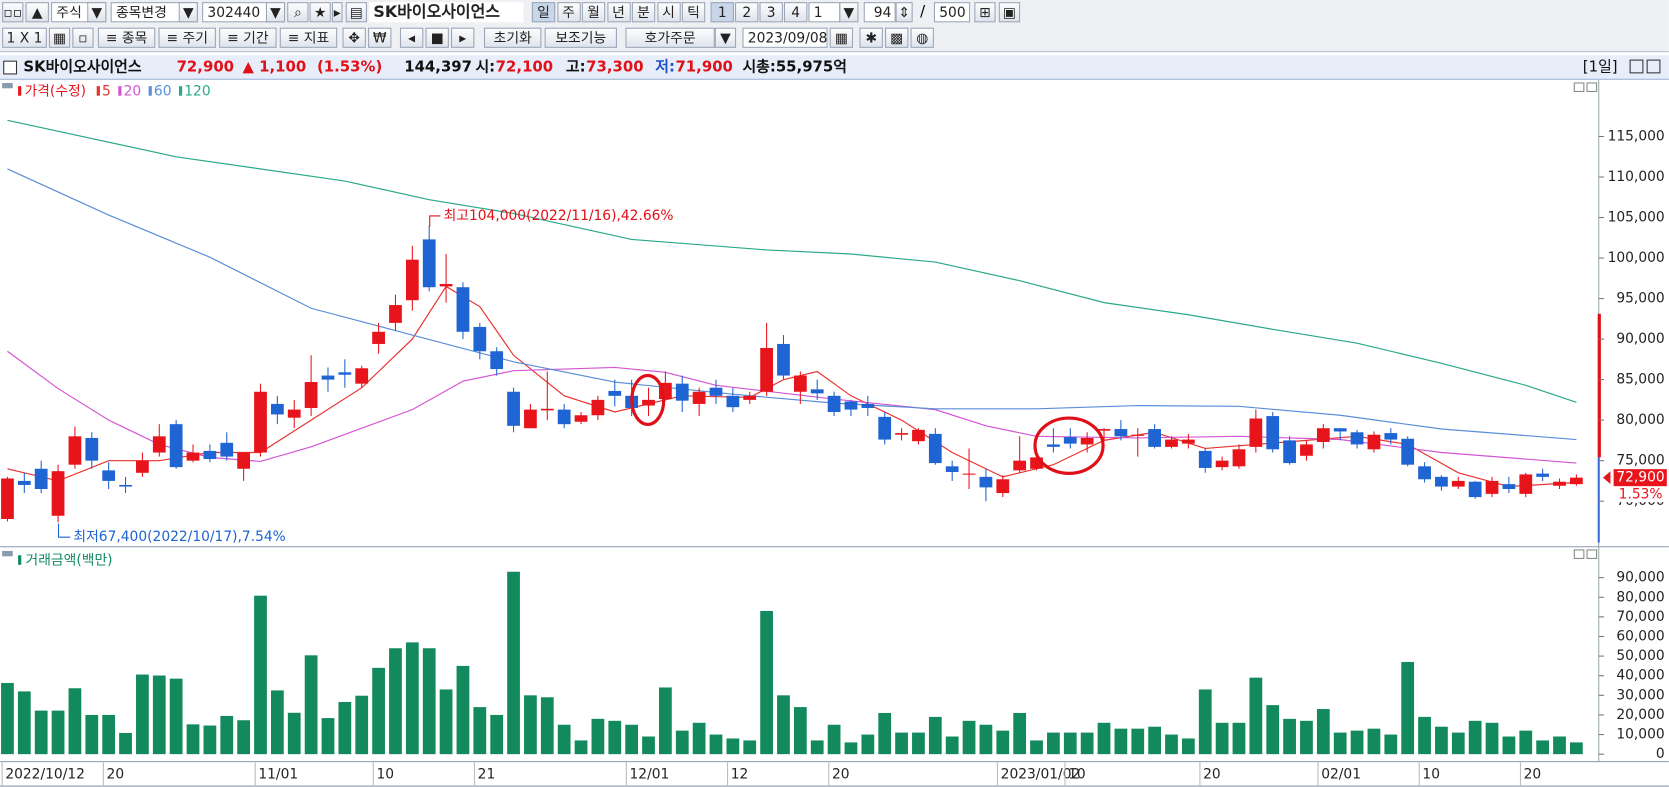  Describe the element at coordinates (985, 12) in the screenshot. I see `icon-btn: ⊞` at that location.